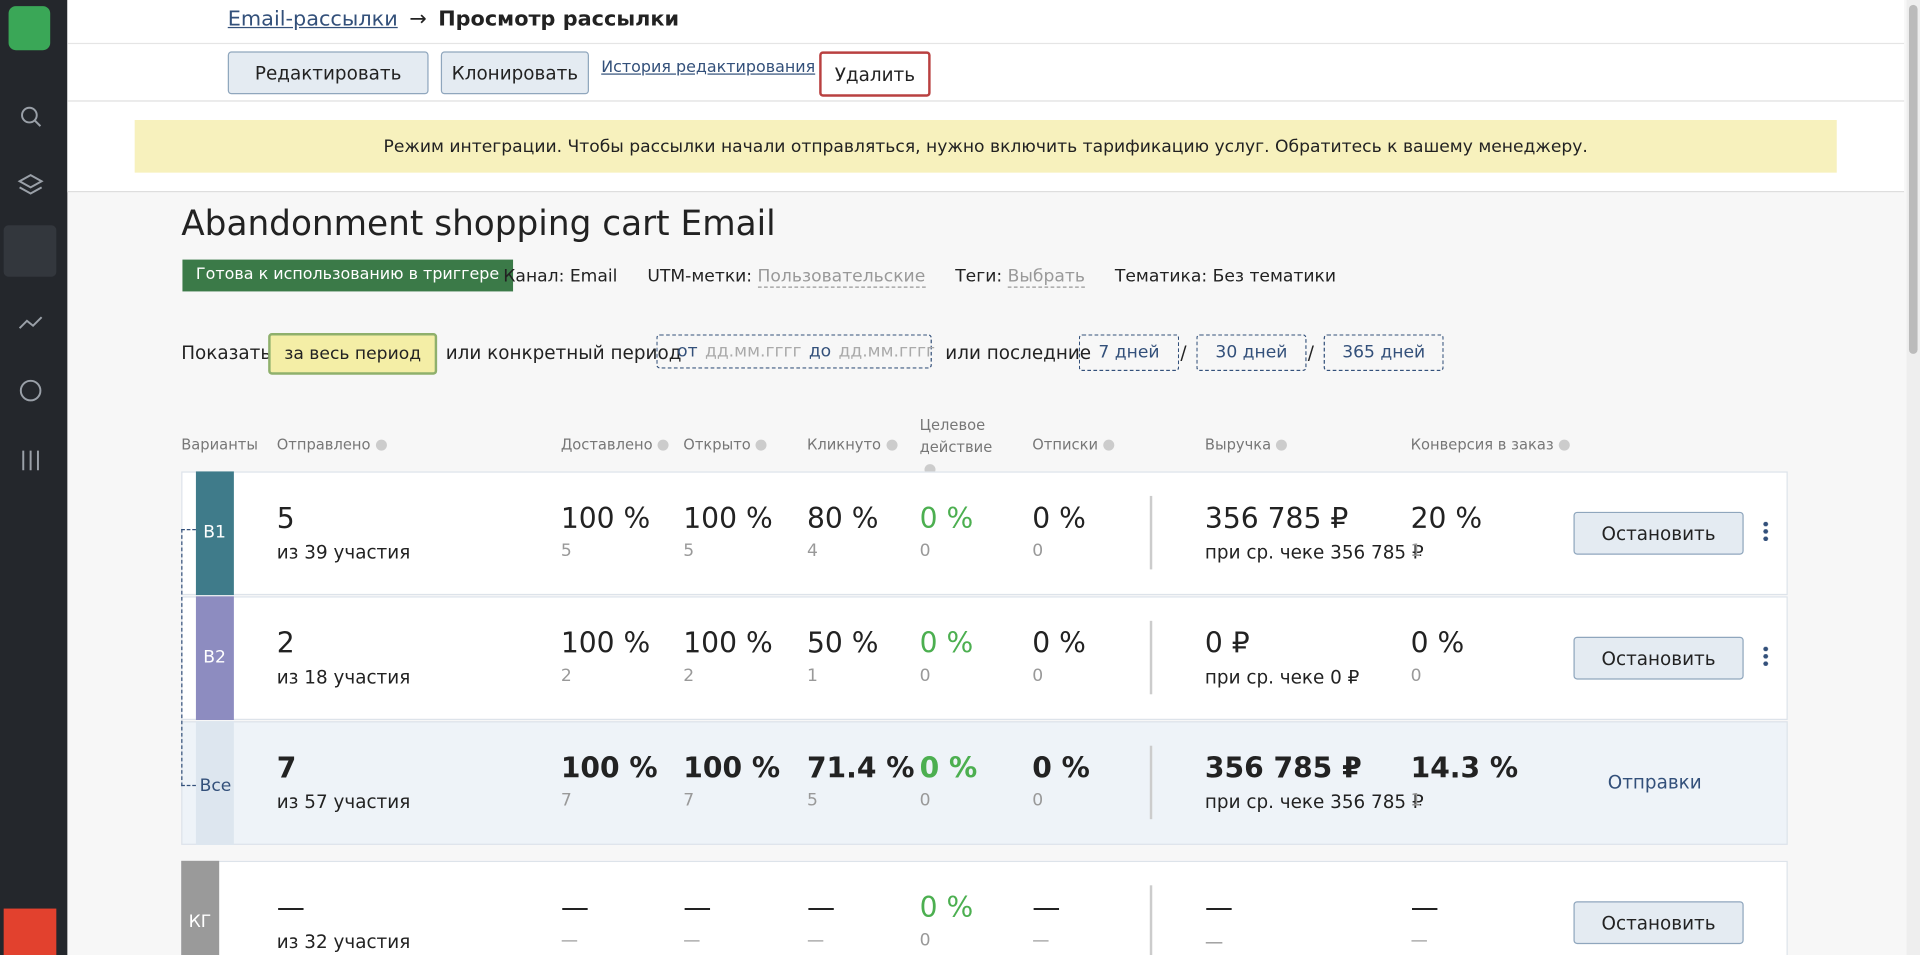  I want to click on column-header: Отправлено, so click(332, 444).